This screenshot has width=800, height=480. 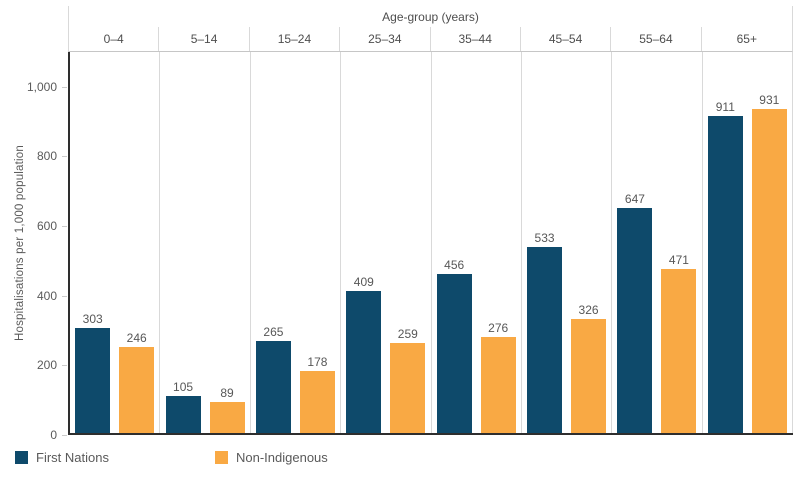 I want to click on bar-value-label: 409, so click(x=363, y=282).